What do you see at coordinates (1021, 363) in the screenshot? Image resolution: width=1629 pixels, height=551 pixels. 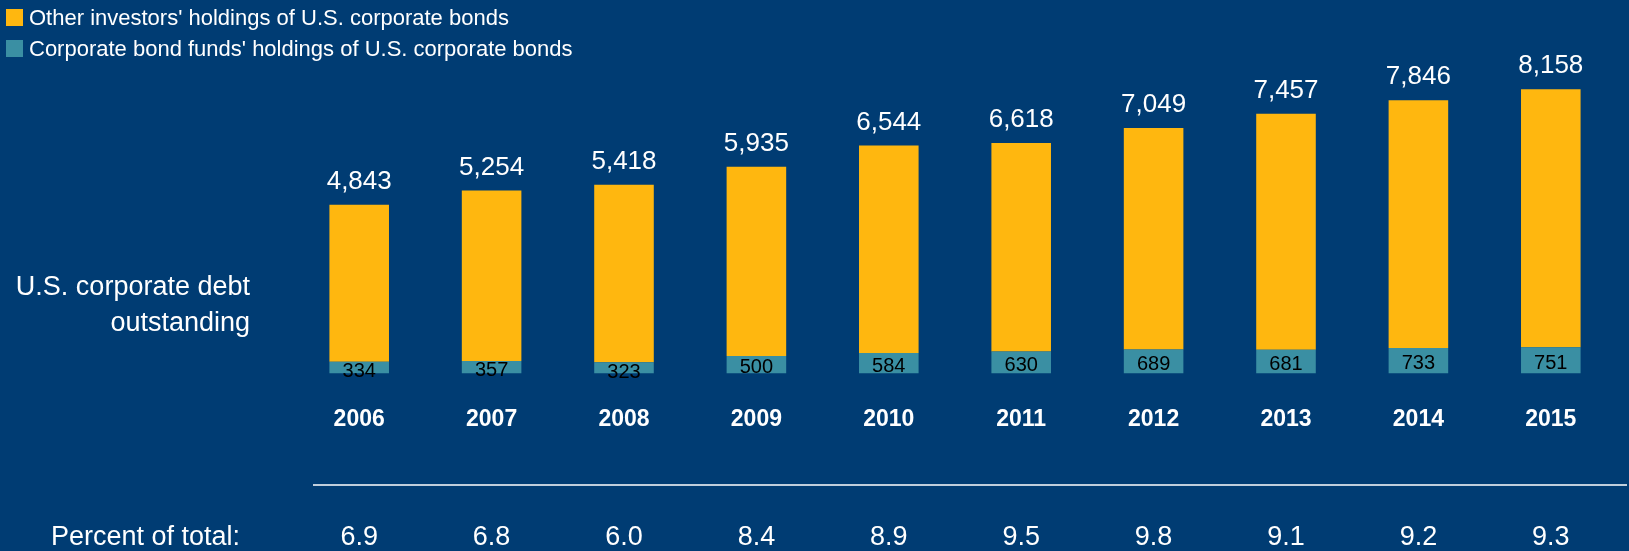 I see `data-label: 630` at bounding box center [1021, 363].